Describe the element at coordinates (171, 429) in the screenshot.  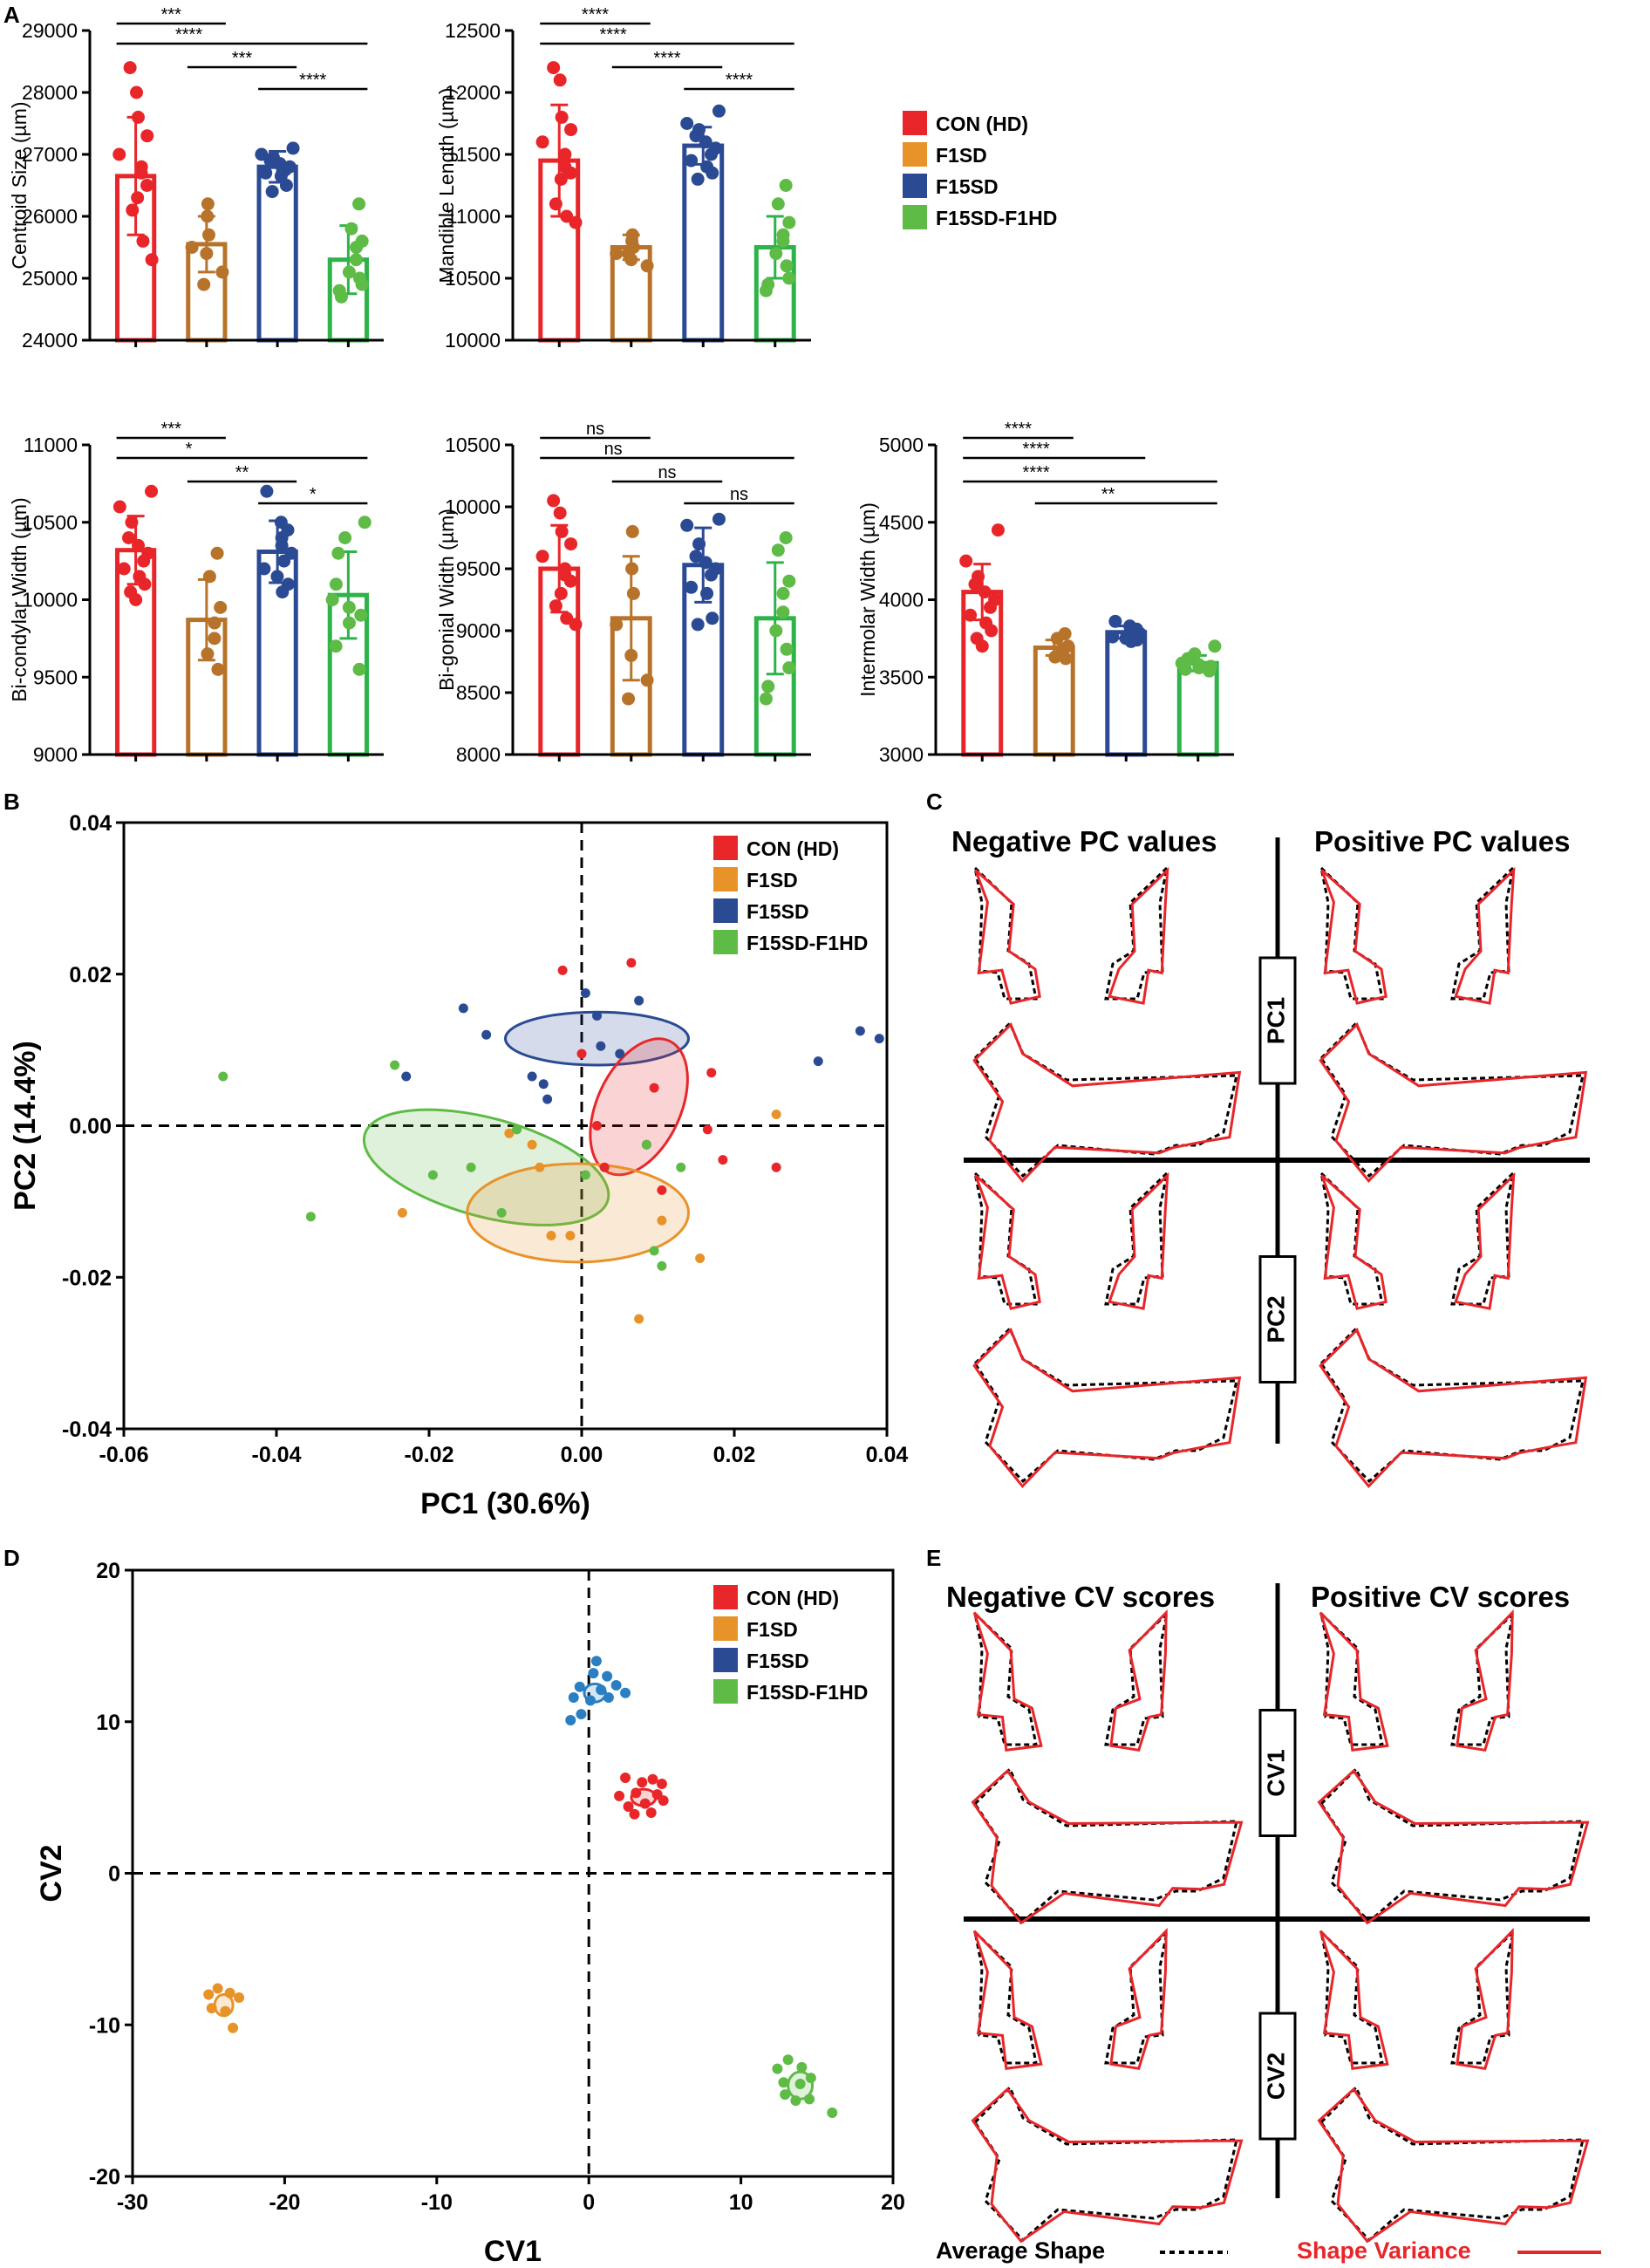
I see `significance-label: ***` at that location.